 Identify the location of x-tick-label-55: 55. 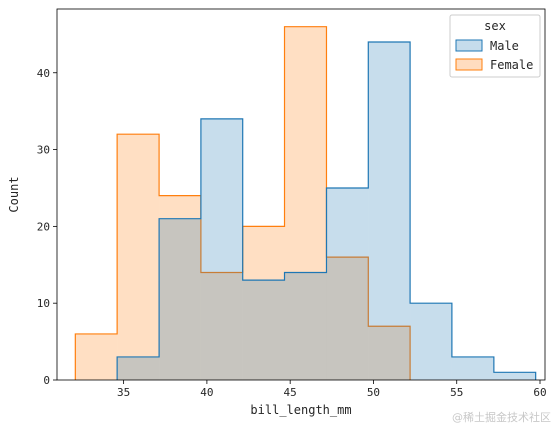
(456, 392).